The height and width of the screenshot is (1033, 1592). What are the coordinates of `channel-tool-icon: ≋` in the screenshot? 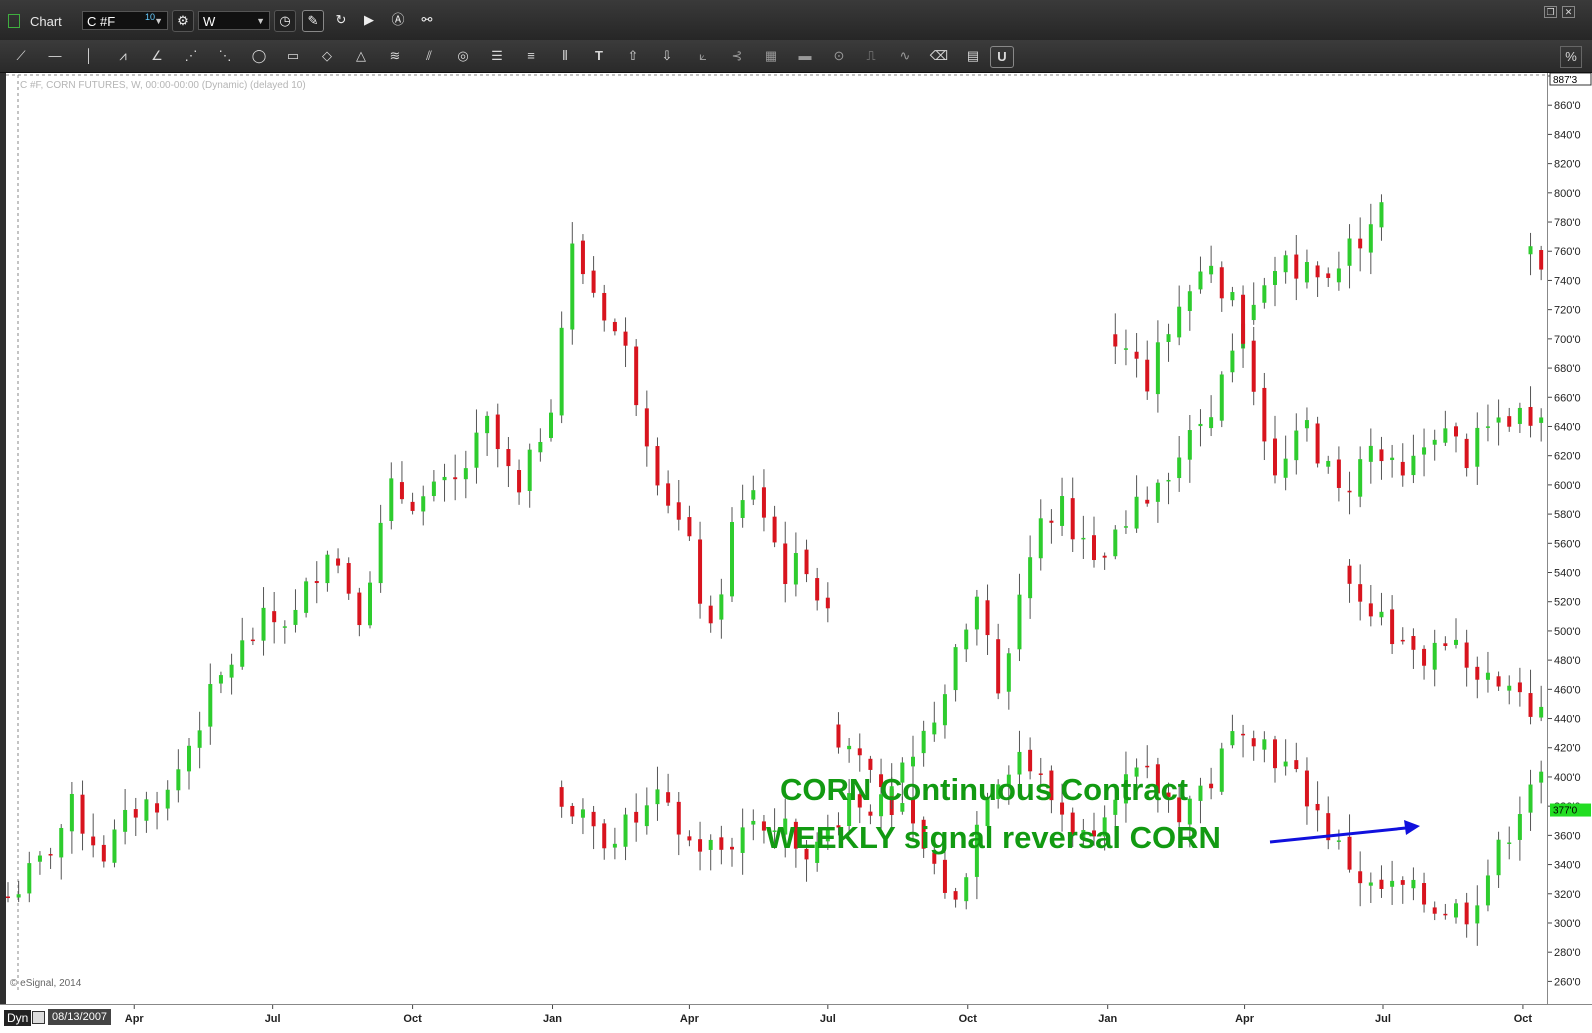 It's located at (395, 55).